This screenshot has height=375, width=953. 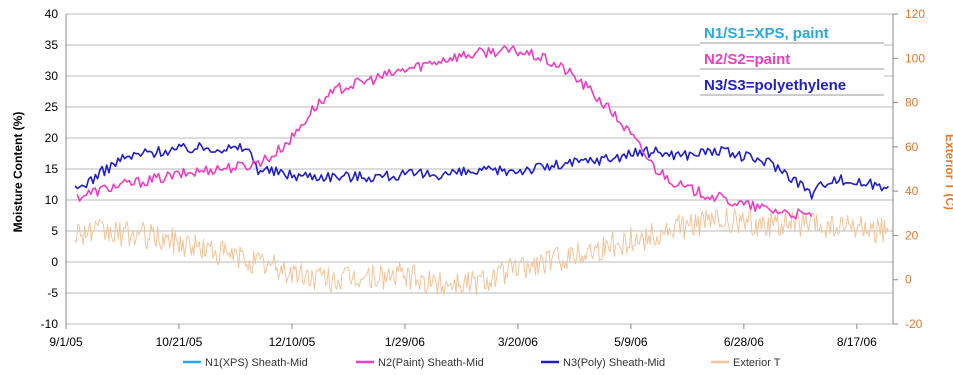 What do you see at coordinates (757, 363) in the screenshot?
I see `legend-label: Exterior T` at bounding box center [757, 363].